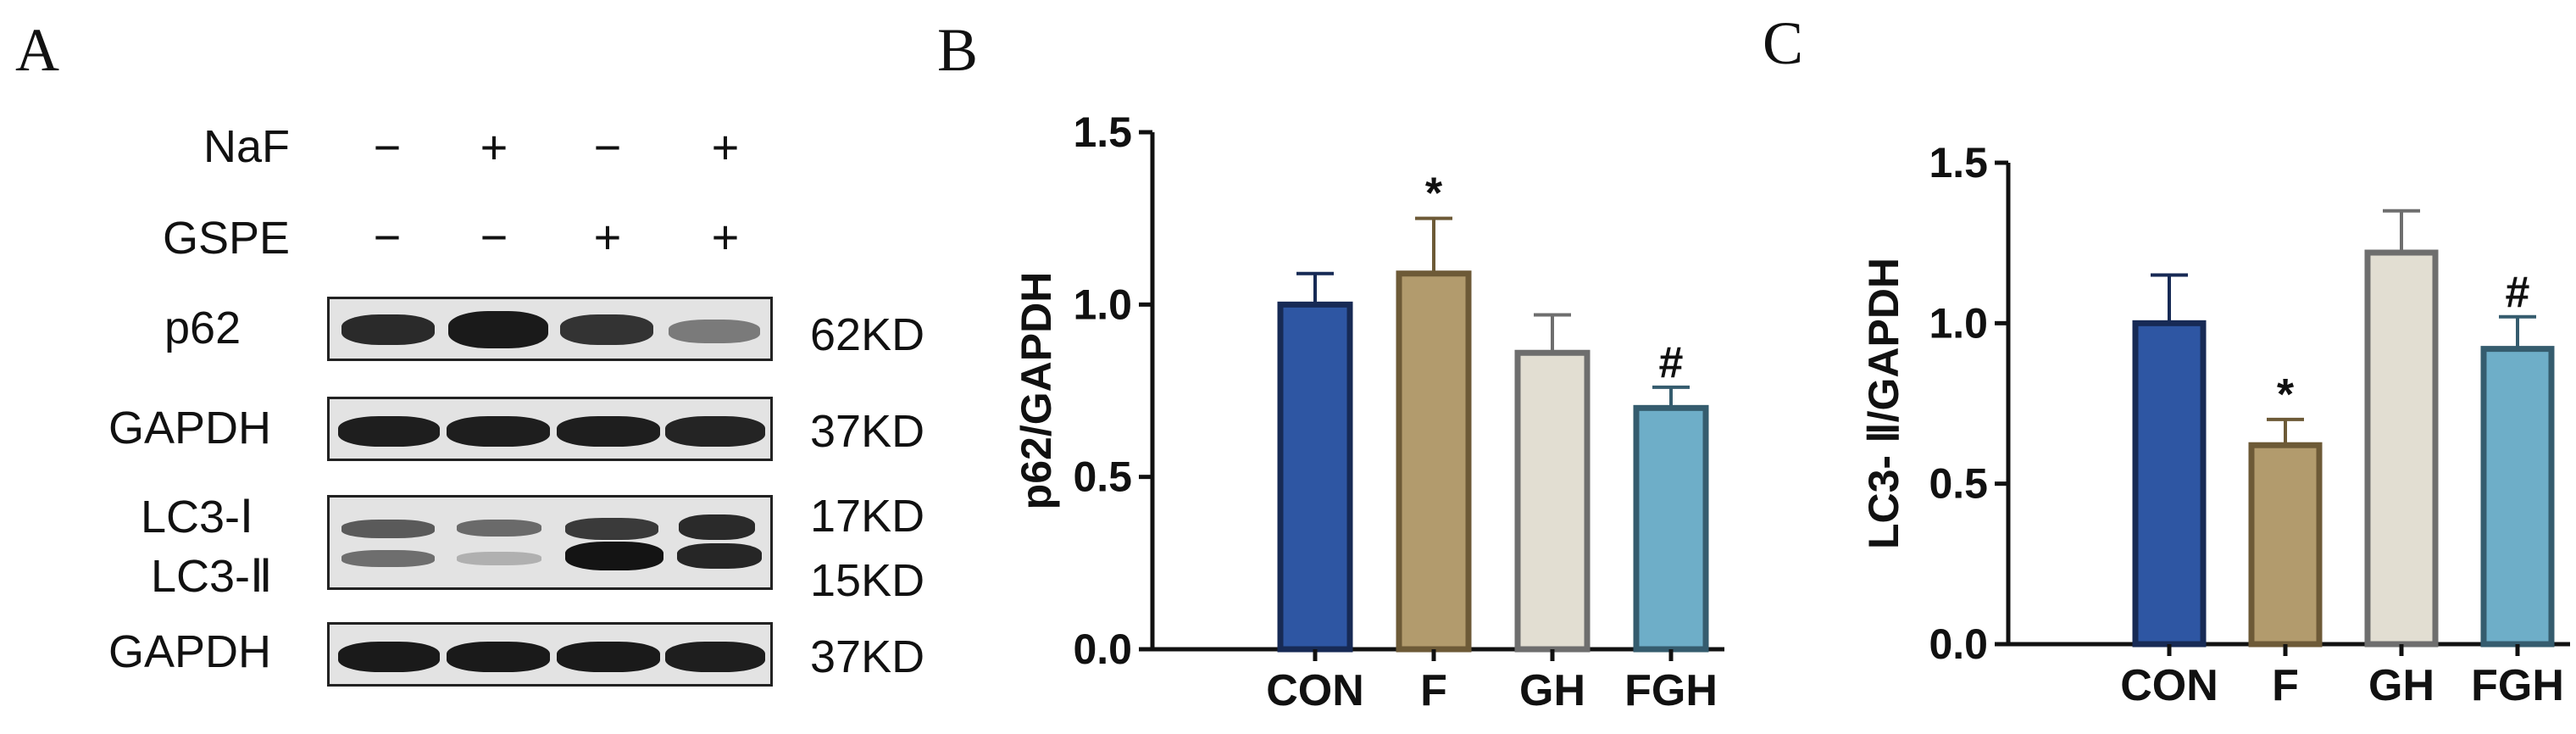 The width and height of the screenshot is (2576, 734). What do you see at coordinates (607, 237) in the screenshot?
I see `gspe-sign-lane3: +` at bounding box center [607, 237].